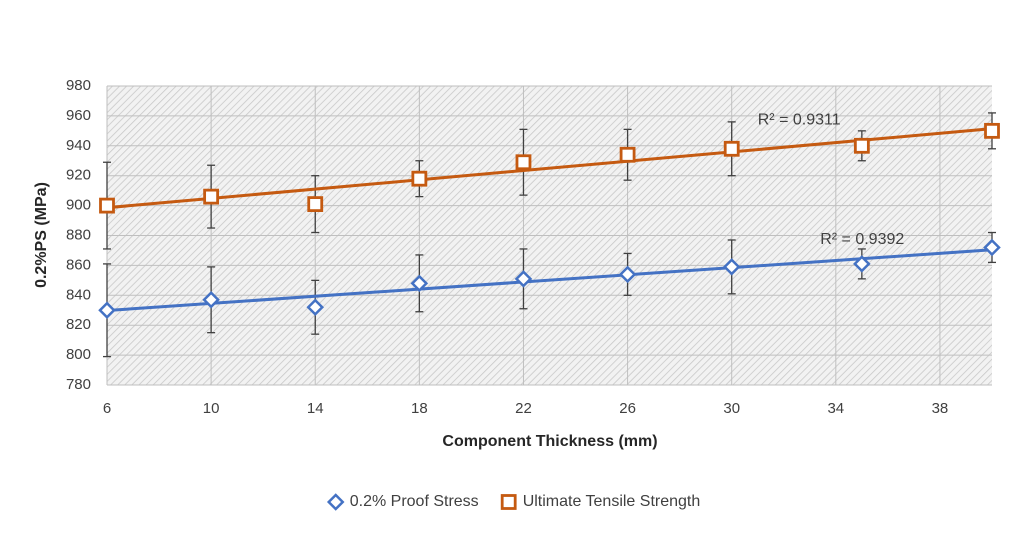 Image resolution: width=1024 pixels, height=533 pixels. Describe the element at coordinates (78, 205) in the screenshot. I see `y-tick-label: 900` at that location.